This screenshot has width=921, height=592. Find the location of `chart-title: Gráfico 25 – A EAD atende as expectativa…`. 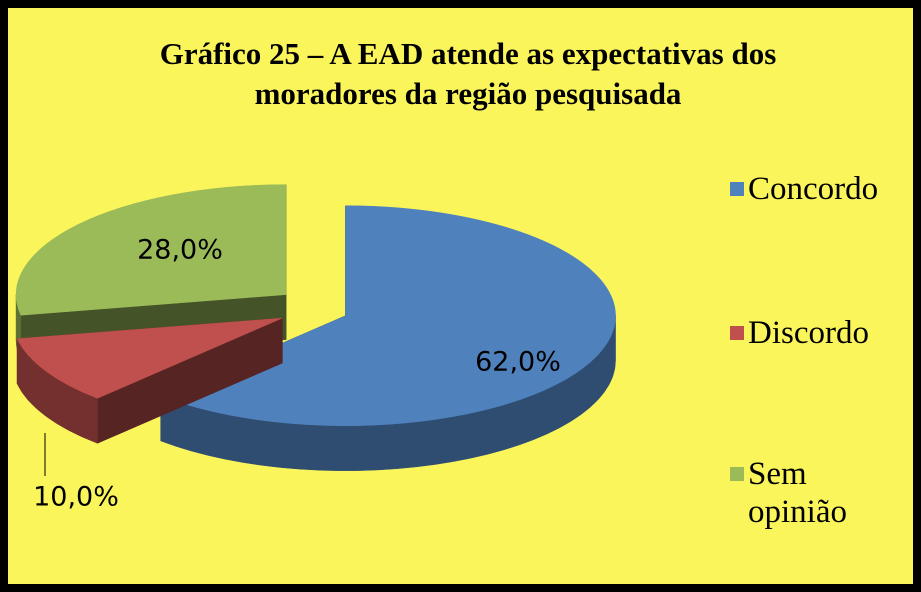

chart-title: Gráfico 25 – A EAD atende as expectativa… is located at coordinates (468, 73).